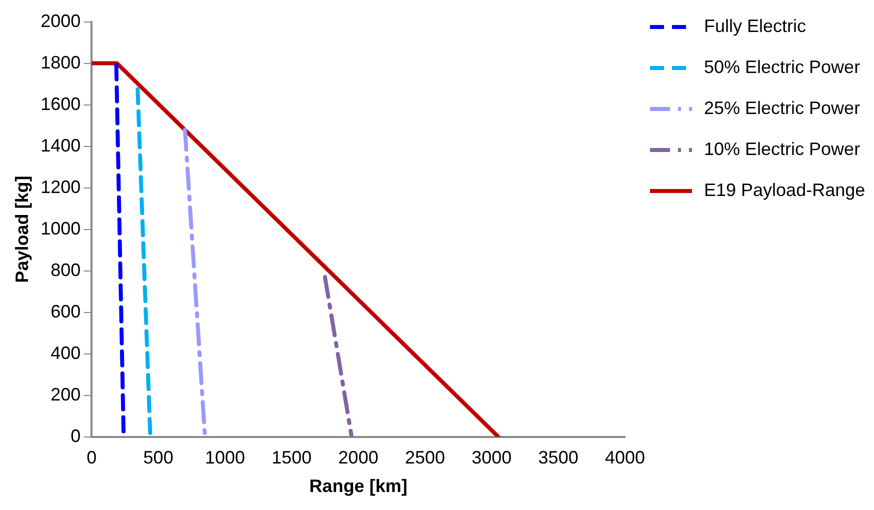  I want to click on x-tick-label: 3500, so click(558, 458).